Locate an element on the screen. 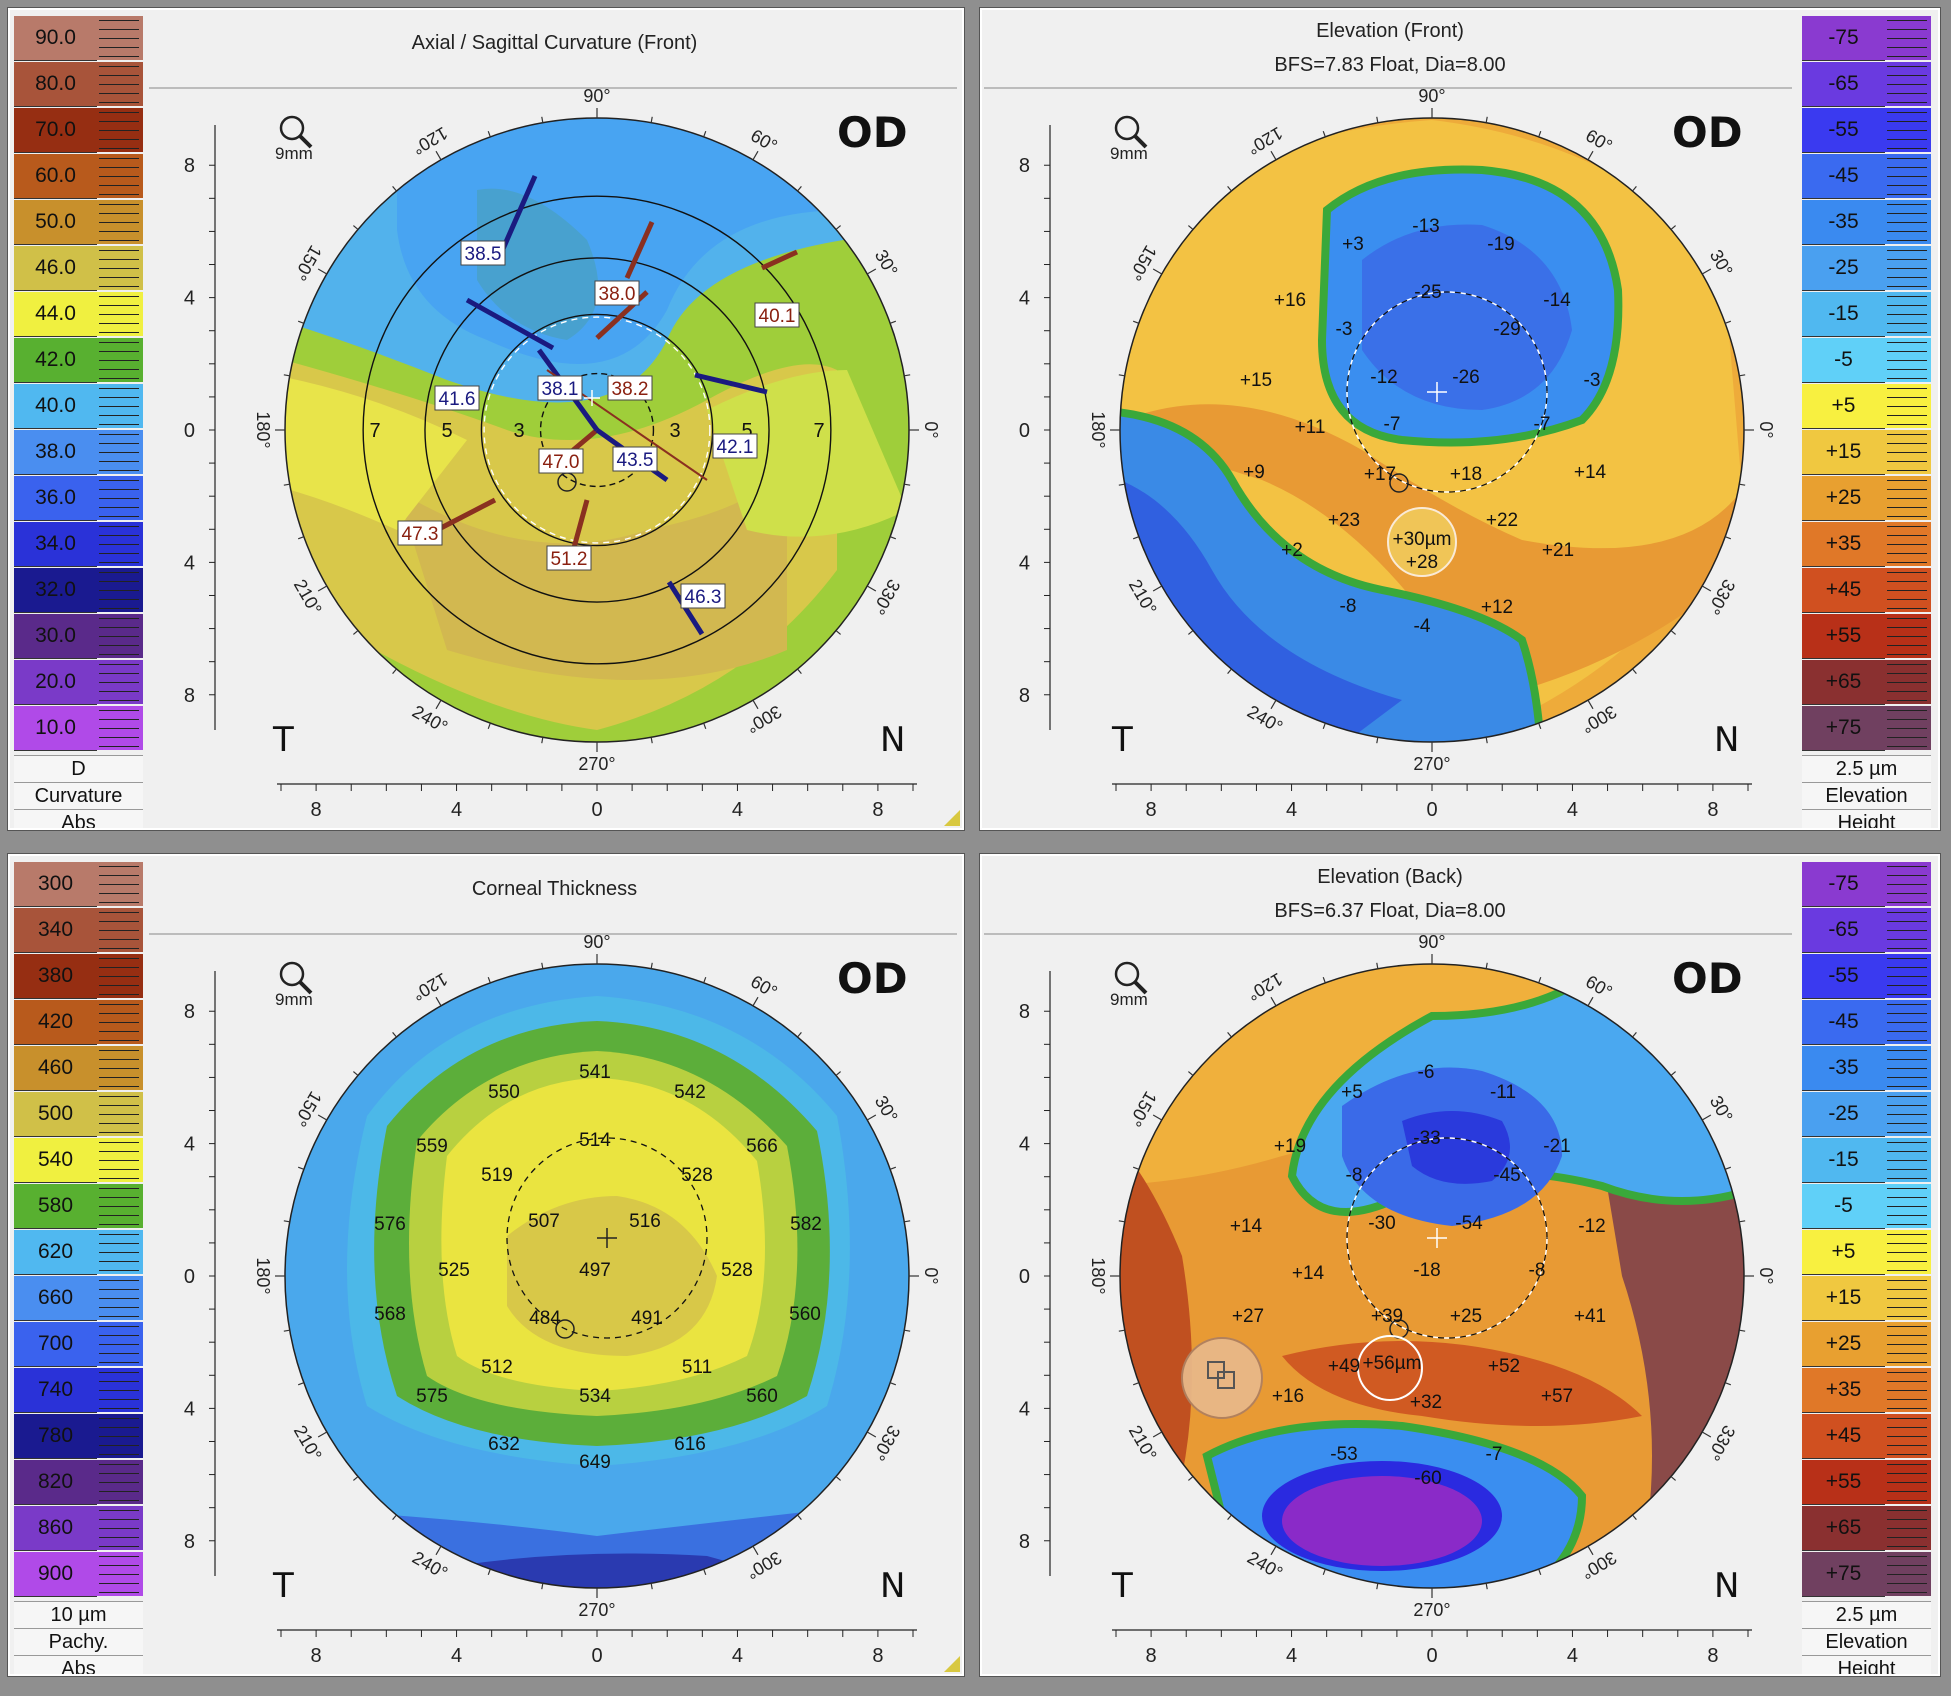 This screenshot has width=1951, height=1696. scale-step-label: +75 is located at coordinates (1843, 1574).